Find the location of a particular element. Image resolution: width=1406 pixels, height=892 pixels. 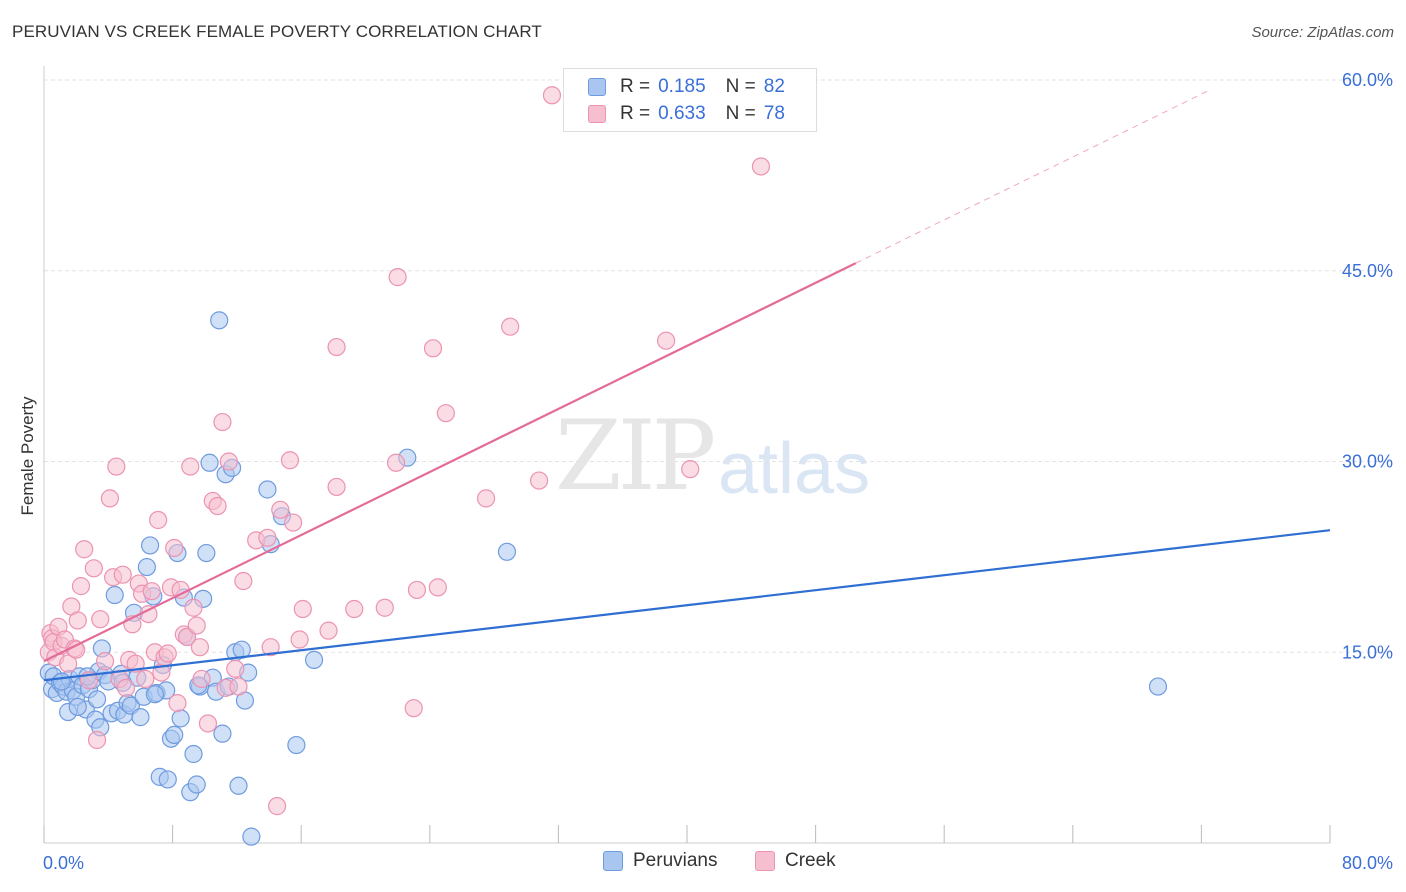

legend-row-creek: R = 0.633 N = 78 is located at coordinates (686, 114).